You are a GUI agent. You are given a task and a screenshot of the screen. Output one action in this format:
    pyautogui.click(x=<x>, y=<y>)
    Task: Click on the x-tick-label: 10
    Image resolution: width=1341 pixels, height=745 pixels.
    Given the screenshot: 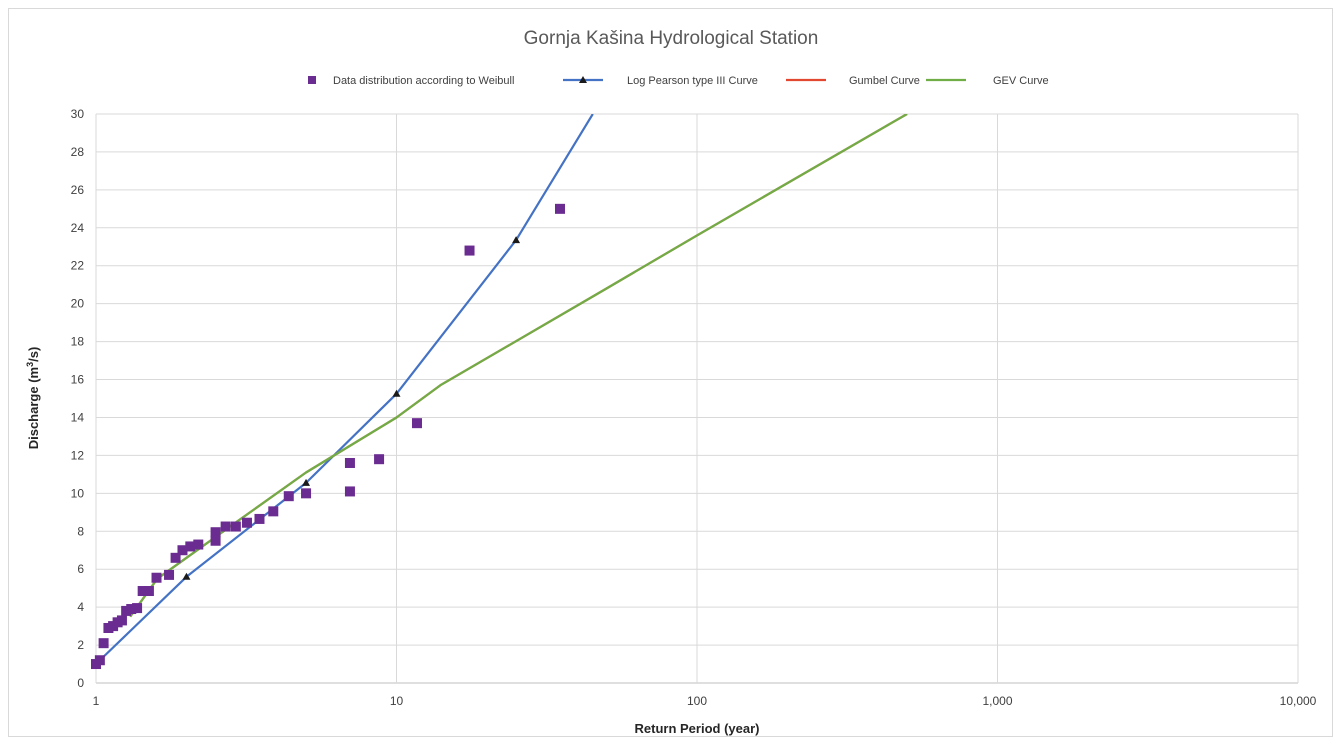 What is the action you would take?
    pyautogui.click(x=397, y=701)
    